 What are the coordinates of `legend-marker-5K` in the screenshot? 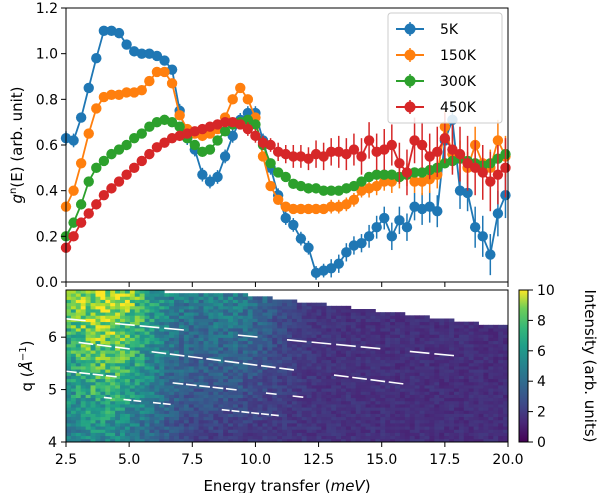 It's located at (410, 29).